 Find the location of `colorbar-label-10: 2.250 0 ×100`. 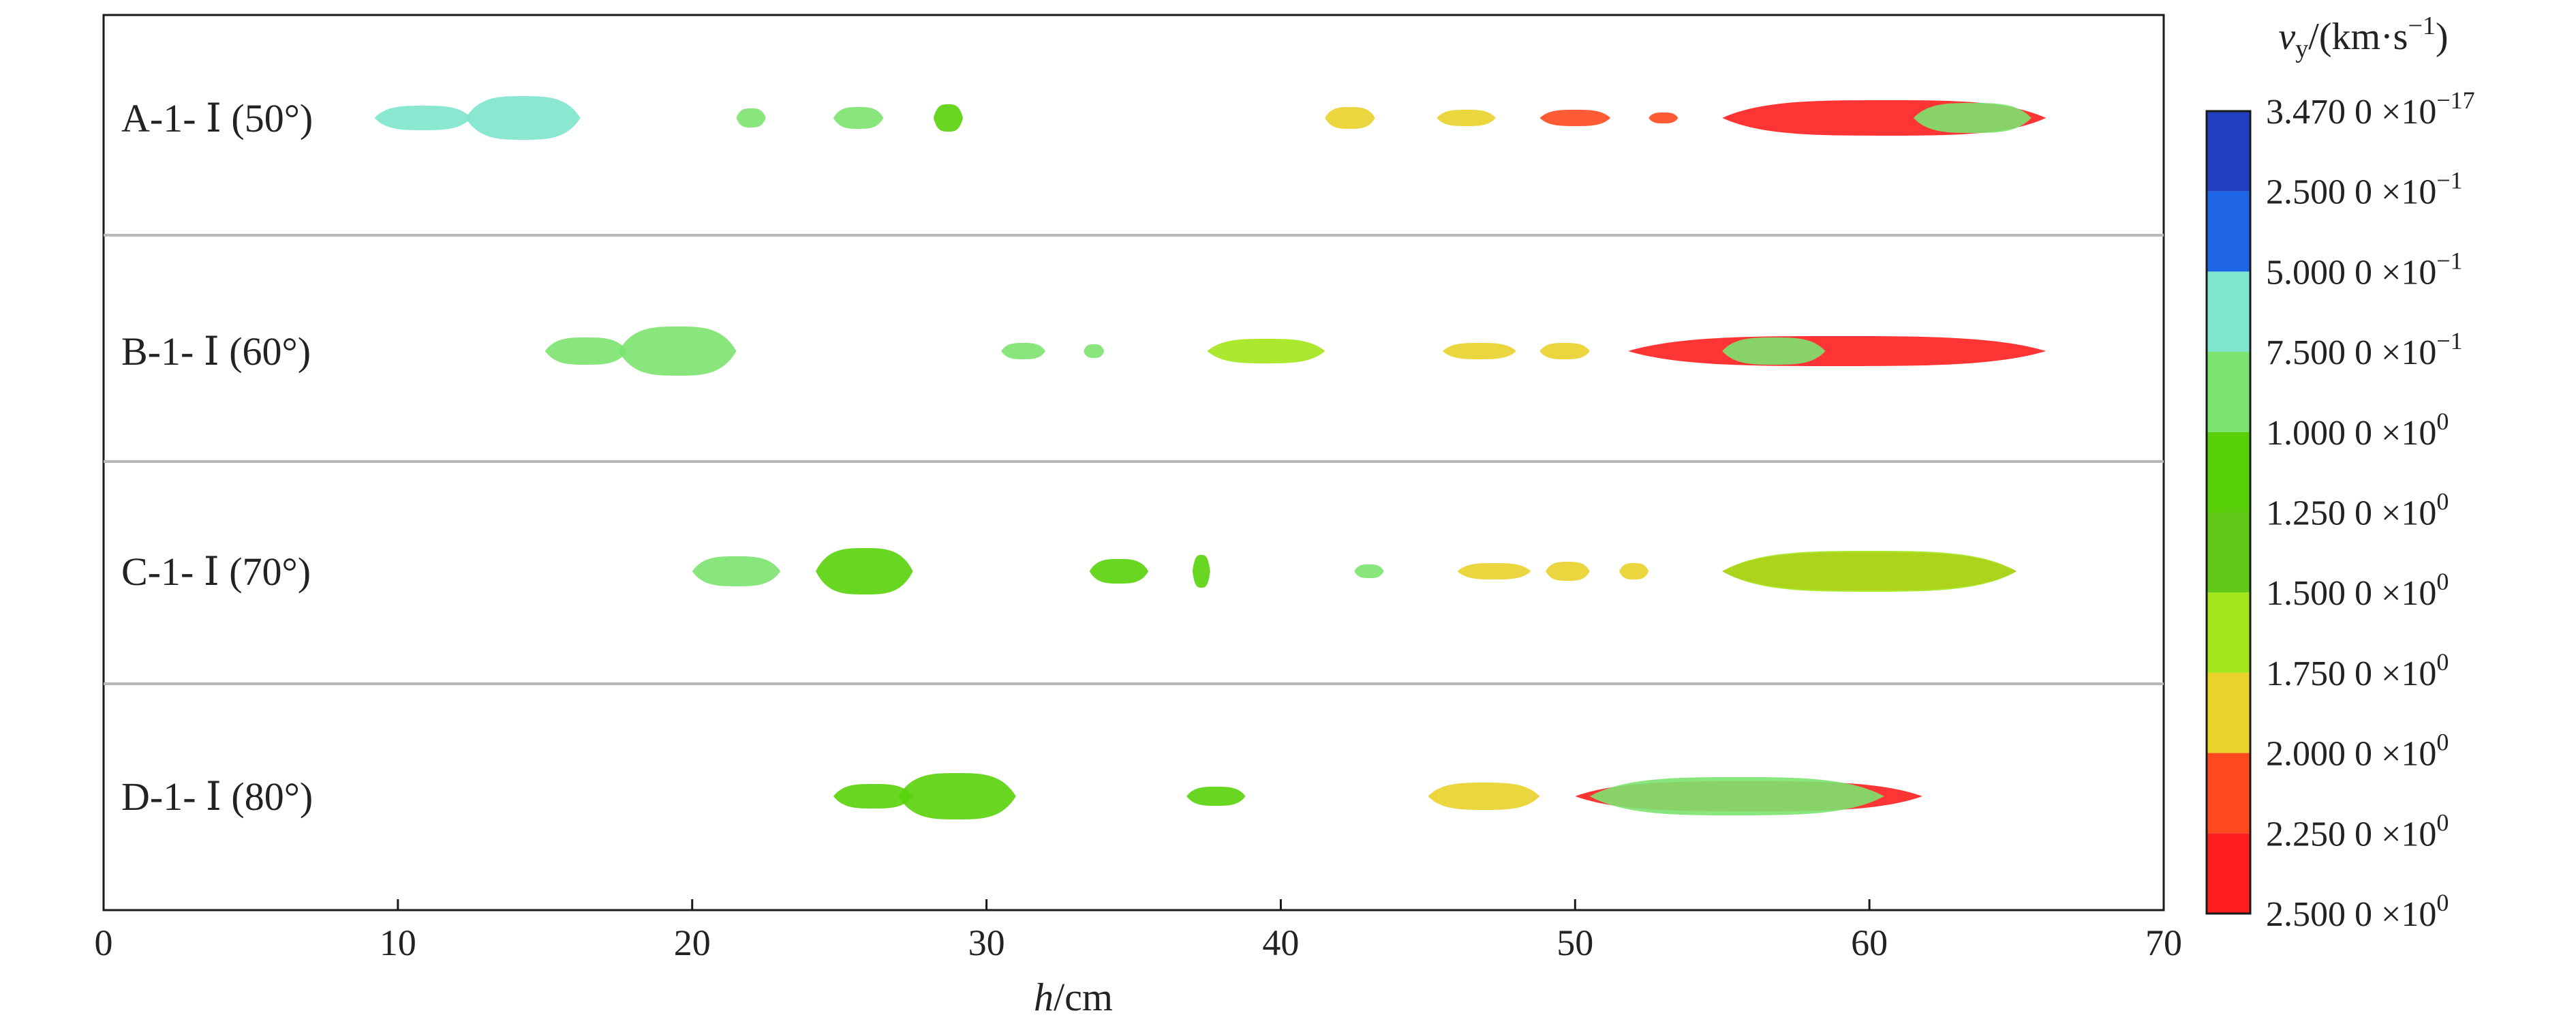

colorbar-label-10: 2.250 0 ×100 is located at coordinates (2357, 831).